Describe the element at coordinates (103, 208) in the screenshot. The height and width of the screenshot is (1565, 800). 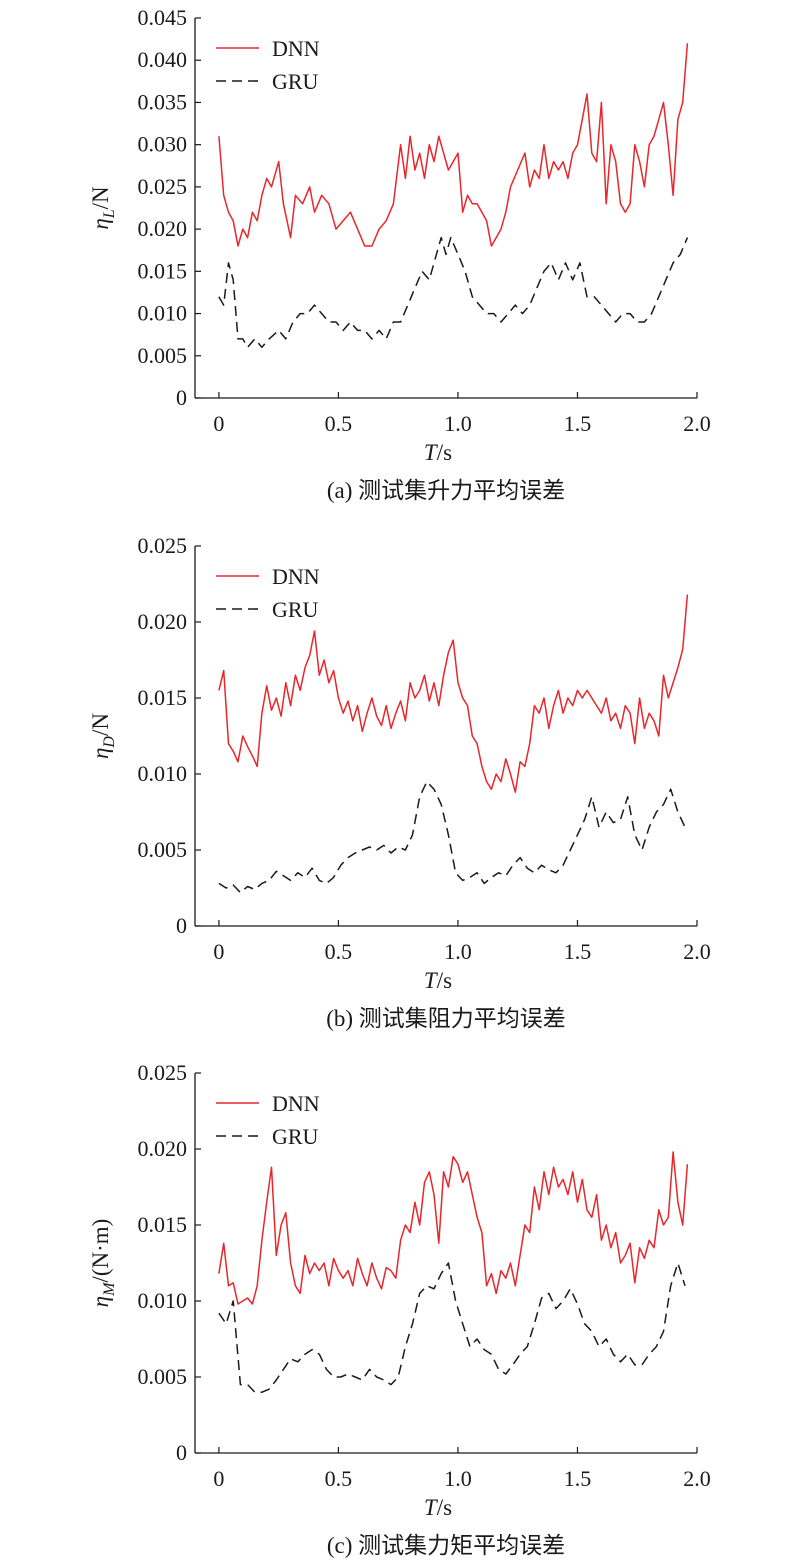
I see `y-axis-label: ηL/N` at that location.